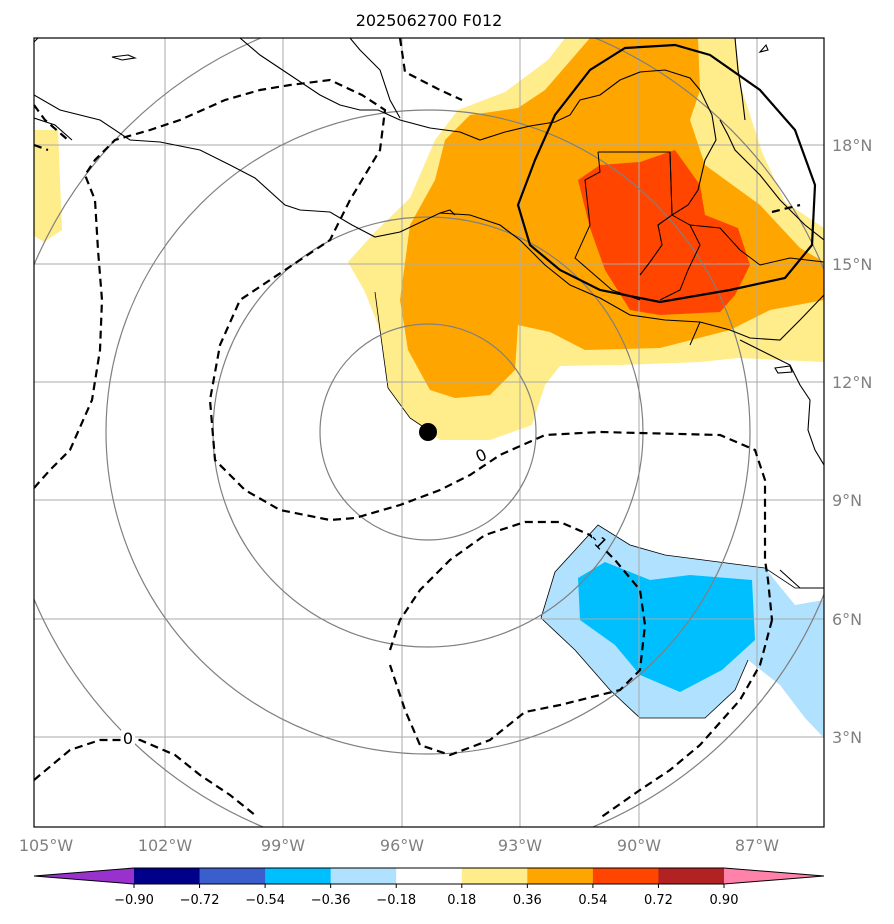 Image resolution: width=894 pixels, height=924 pixels. What do you see at coordinates (51, 122) in the screenshot?
I see `contour-left-top` at bounding box center [51, 122].